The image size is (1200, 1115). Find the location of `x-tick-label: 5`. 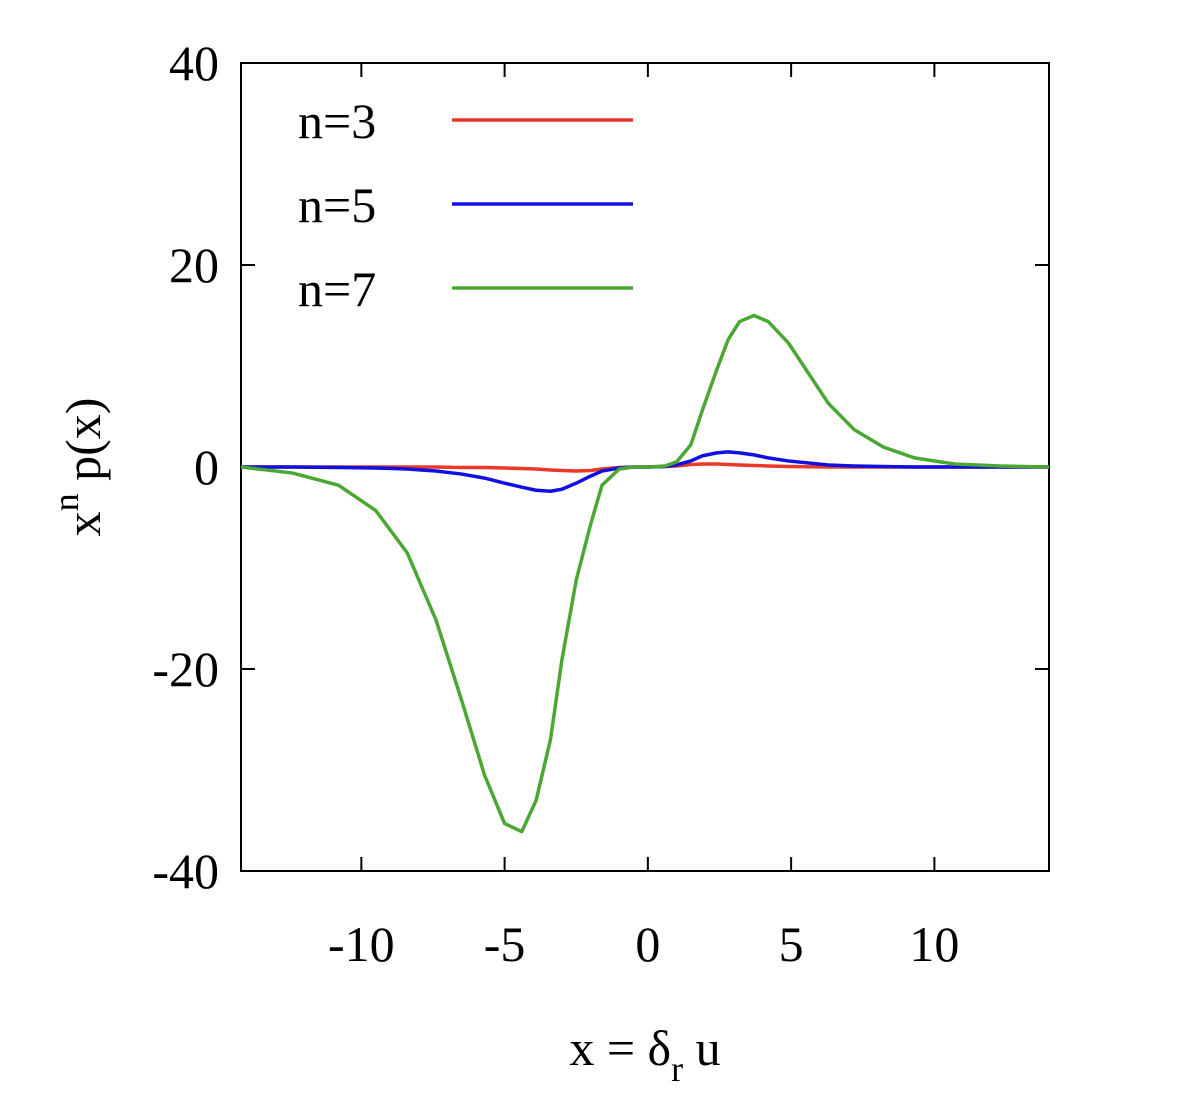

x-tick-label: 5 is located at coordinates (791, 944).